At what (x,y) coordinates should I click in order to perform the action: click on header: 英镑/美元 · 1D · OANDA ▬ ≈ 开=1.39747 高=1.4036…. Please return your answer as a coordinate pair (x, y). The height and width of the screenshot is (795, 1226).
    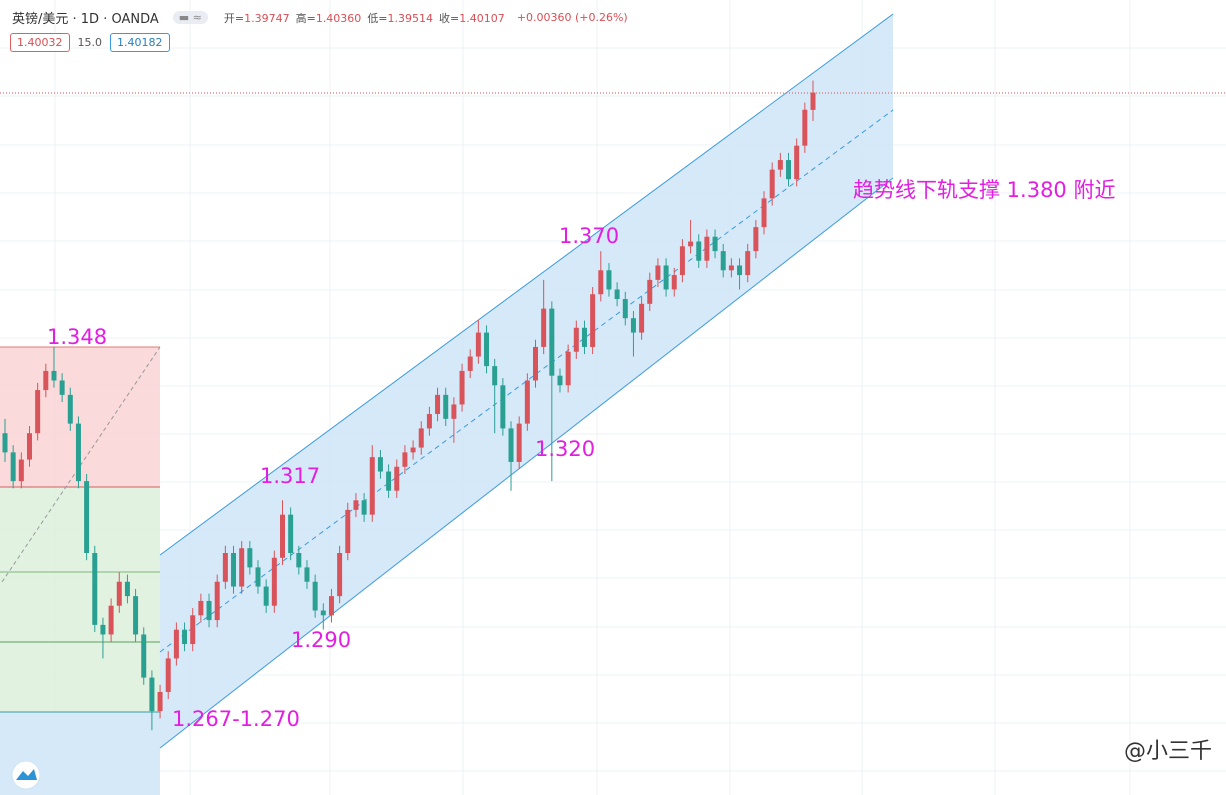
    Looking at the image, I should click on (320, 17).